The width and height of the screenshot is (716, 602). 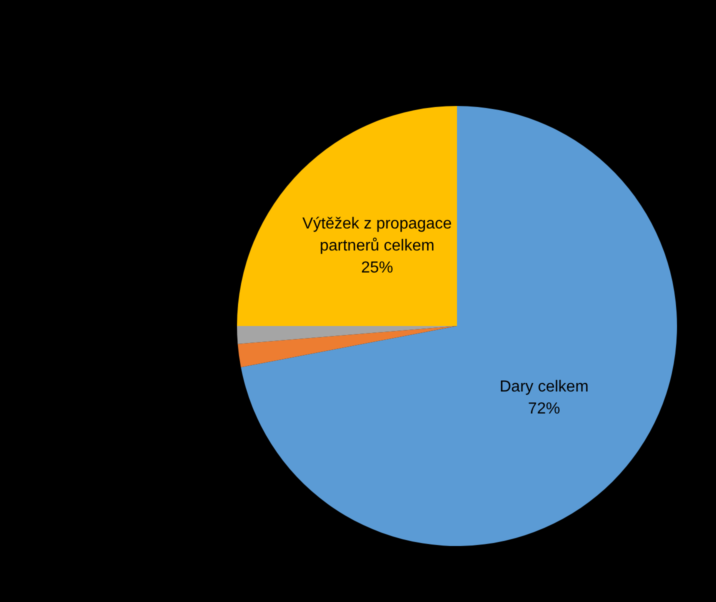 I want to click on slice-label: Dary celkem, so click(x=544, y=387).